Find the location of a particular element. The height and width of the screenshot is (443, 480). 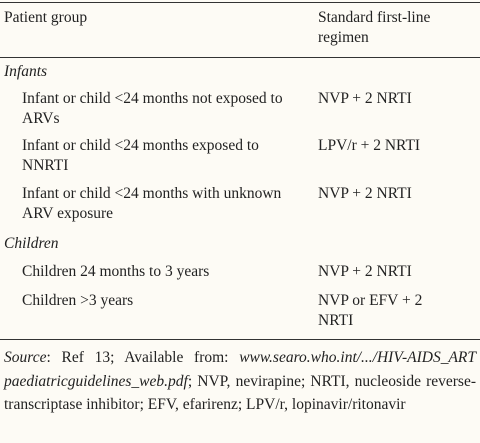

header-cell: Patient group is located at coordinates (46, 17).